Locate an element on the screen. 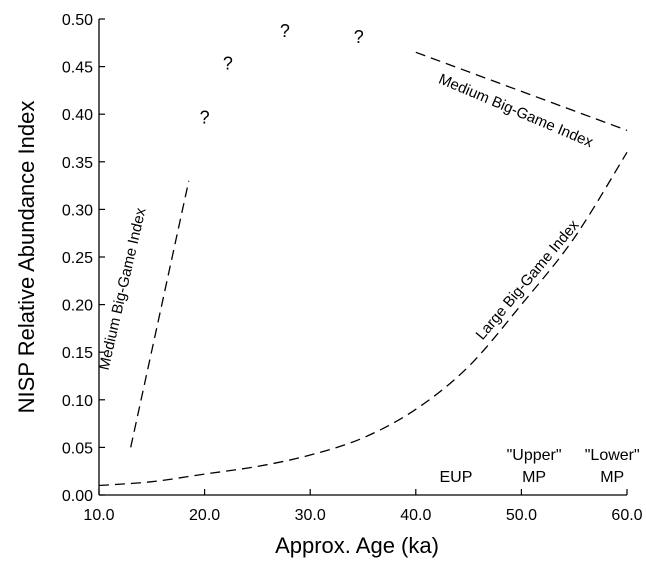 The height and width of the screenshot is (564, 646). x-tick-label: 20.0 is located at coordinates (204, 515).